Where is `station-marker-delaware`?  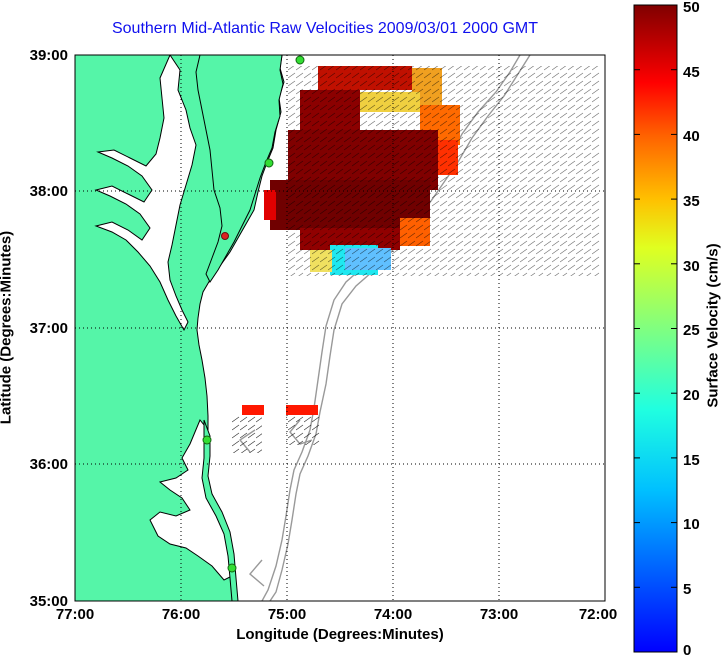 station-marker-delaware is located at coordinates (269, 163).